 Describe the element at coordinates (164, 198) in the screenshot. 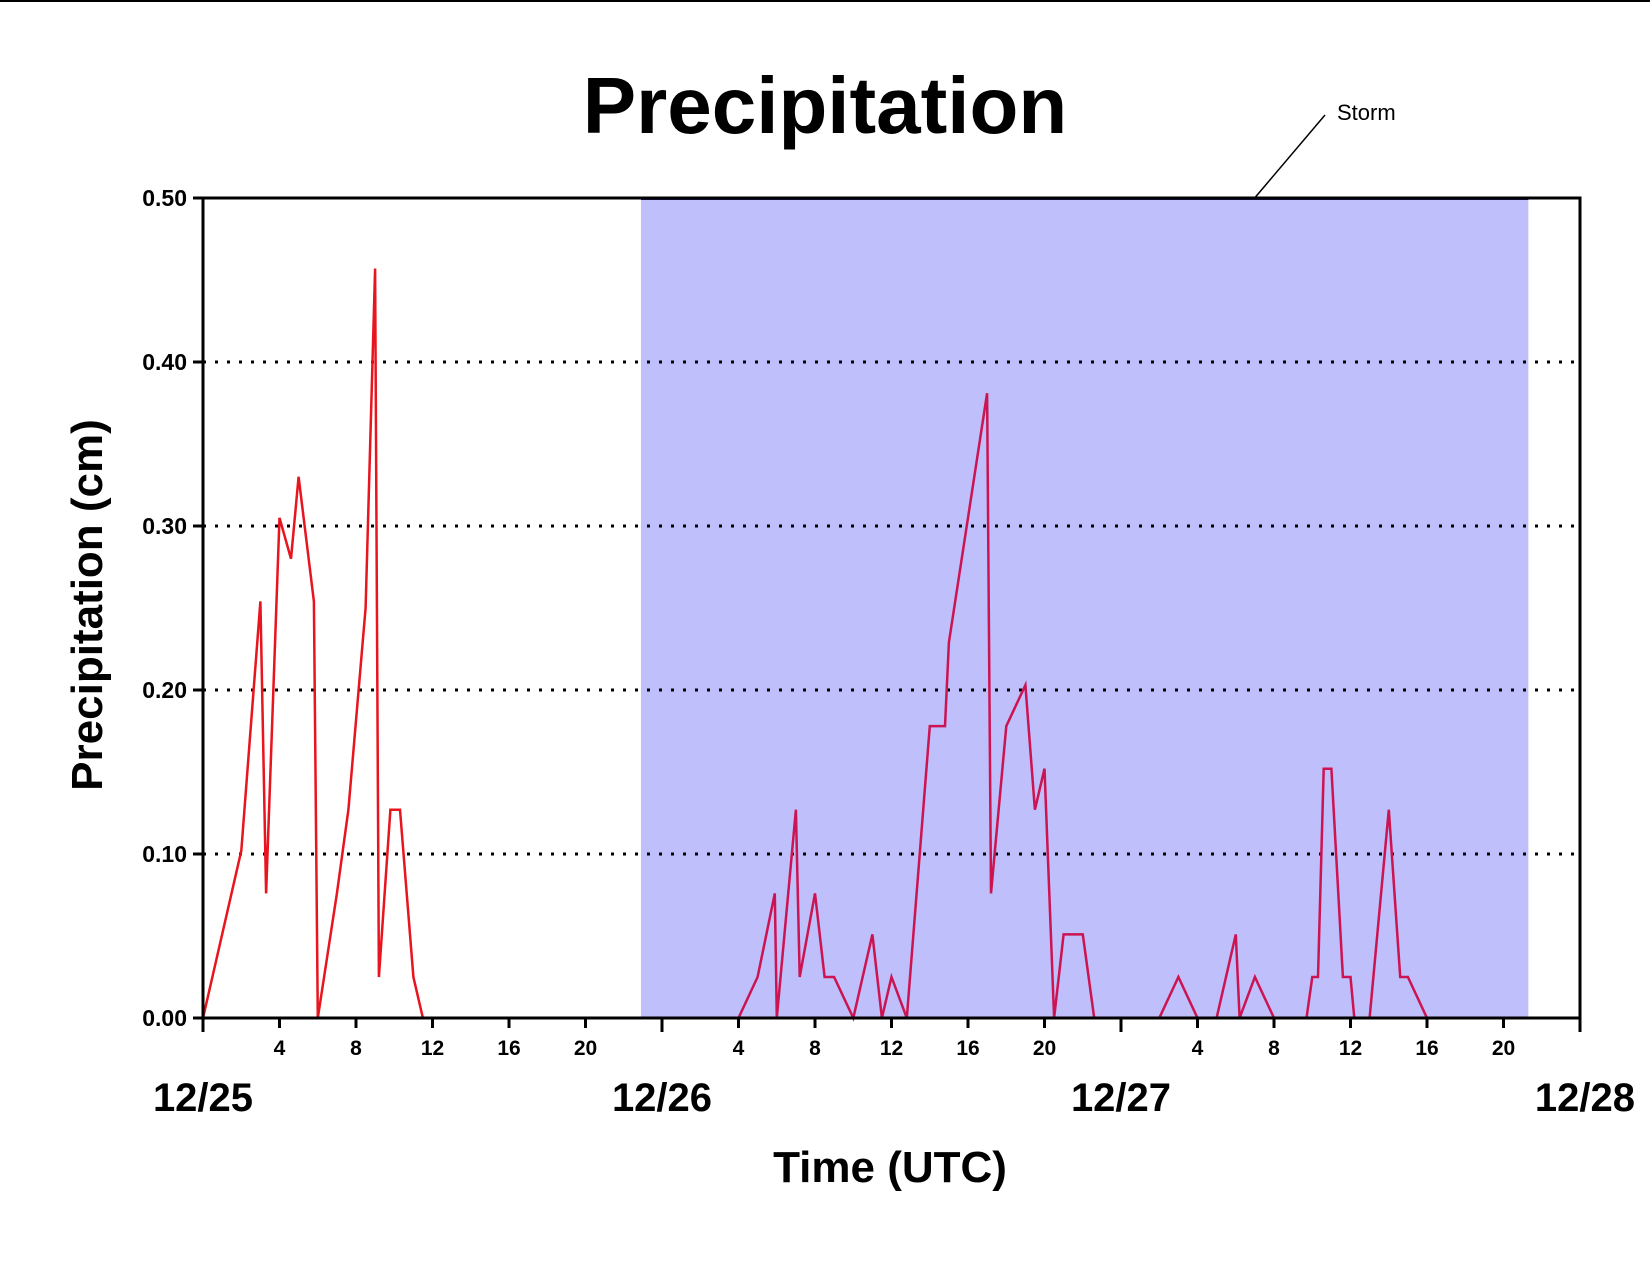

I see `y-tick-label-5: 0.50` at that location.